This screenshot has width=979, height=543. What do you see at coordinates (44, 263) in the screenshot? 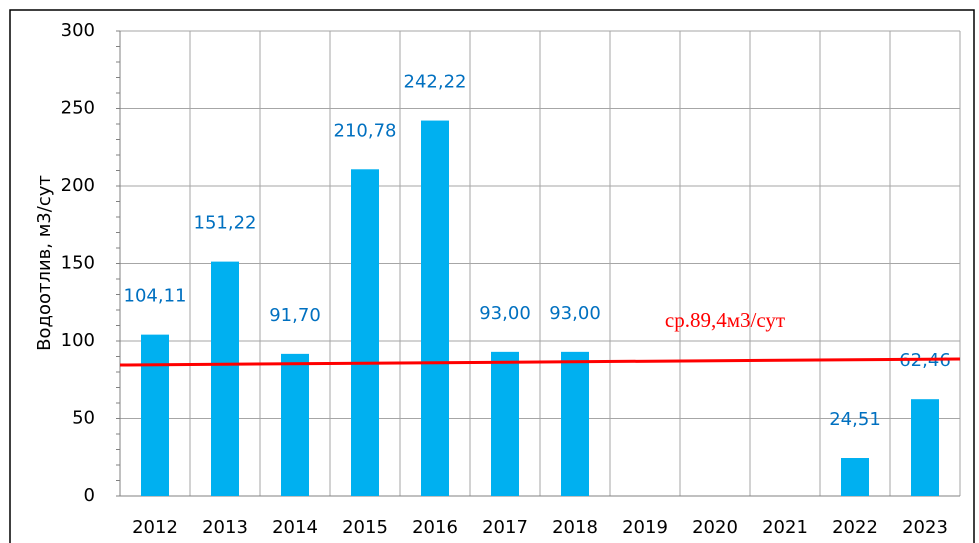
I see `y-axis-label: Водоотлив, м3/сут` at bounding box center [44, 263].